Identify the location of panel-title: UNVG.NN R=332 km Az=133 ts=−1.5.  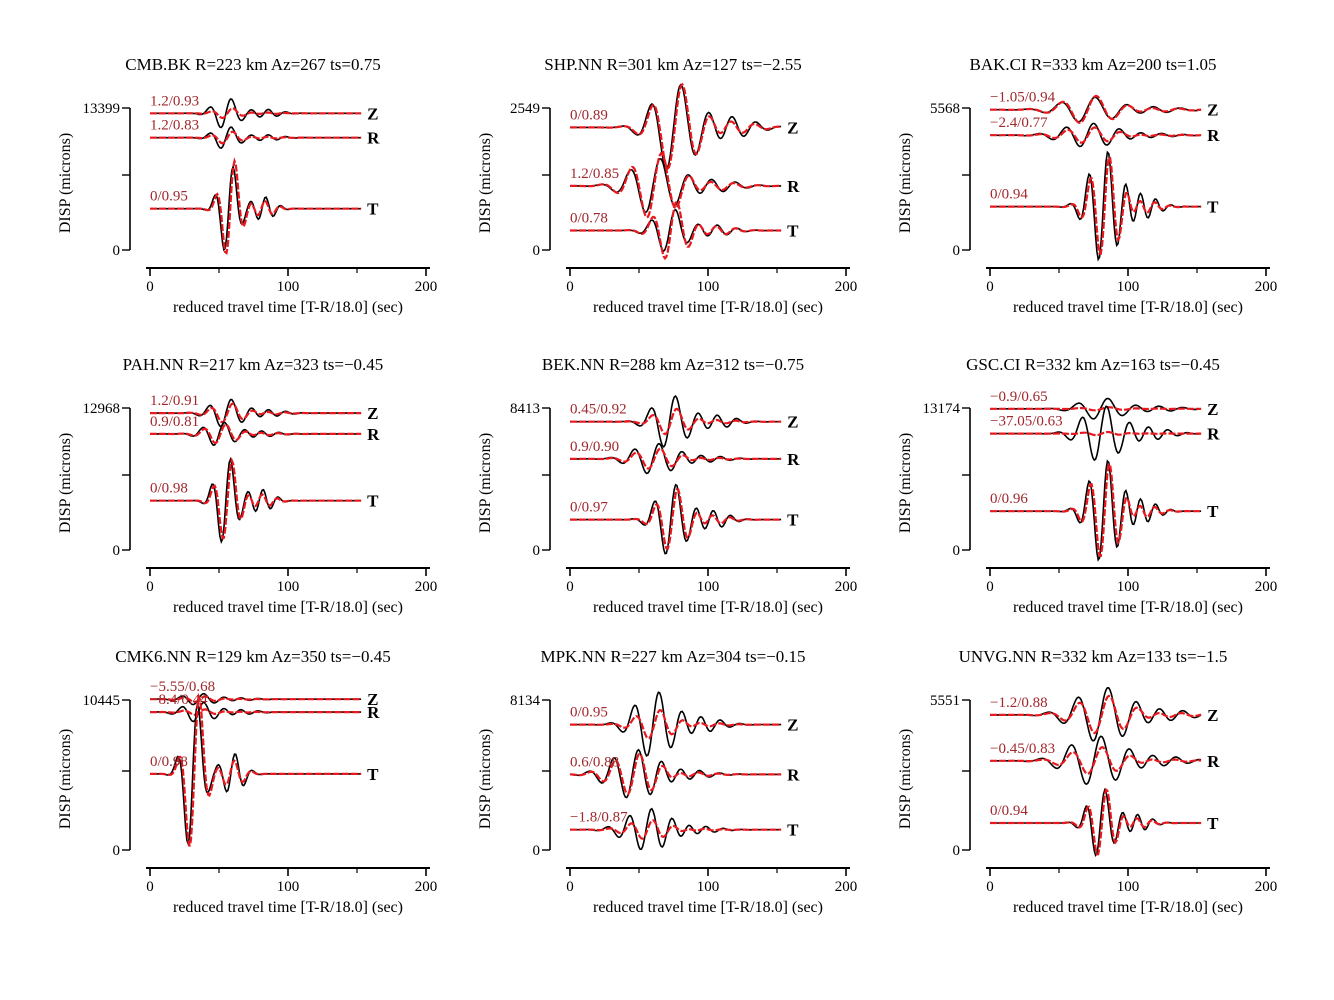
(1093, 656).